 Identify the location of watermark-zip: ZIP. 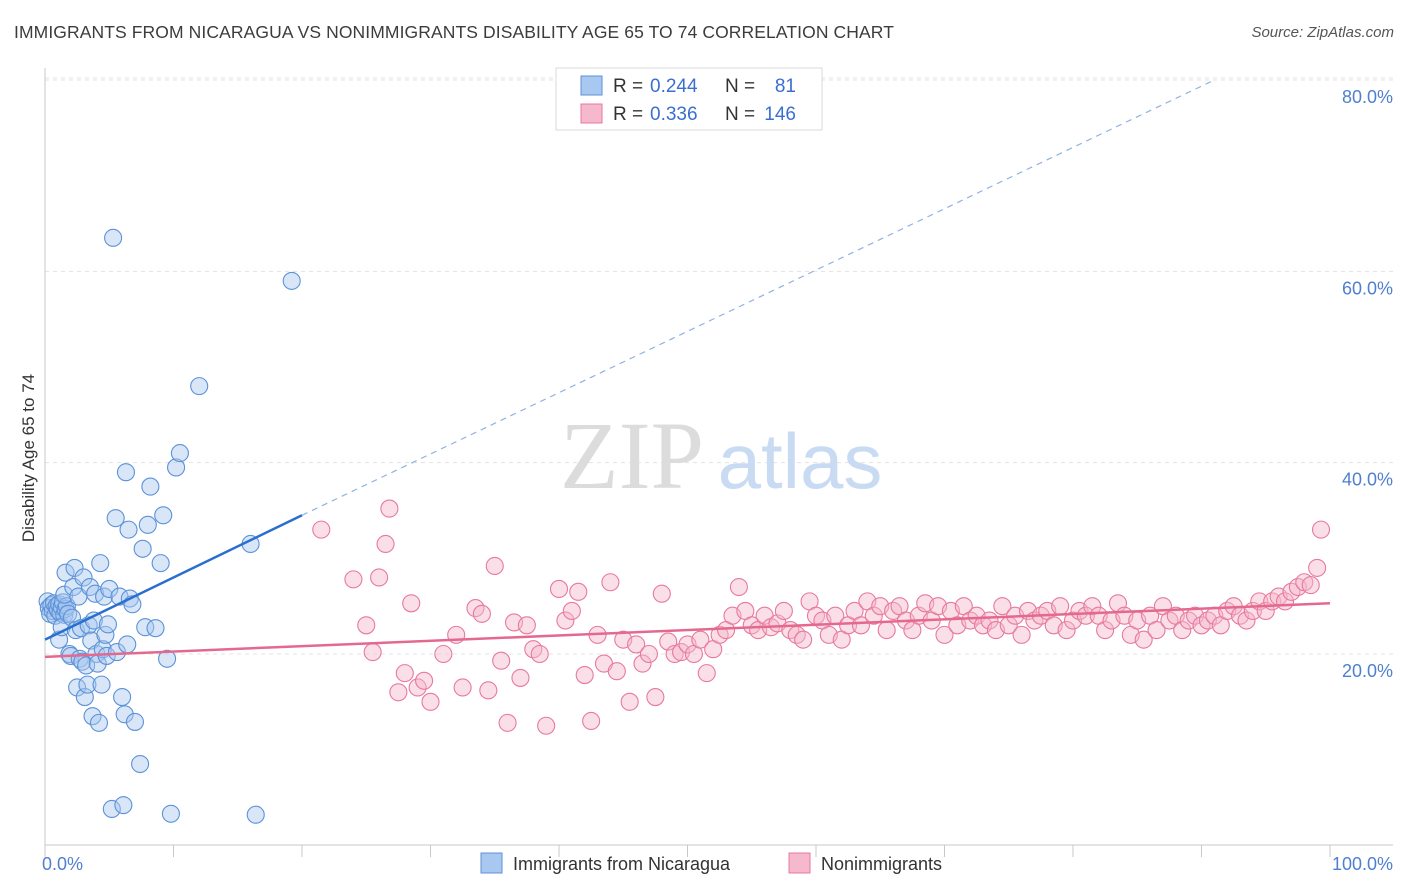
(632, 455).